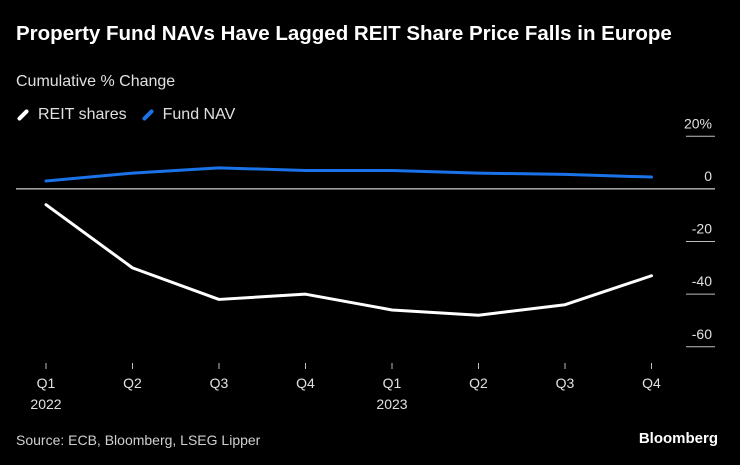 The width and height of the screenshot is (740, 465). I want to click on y-tick-label-2: -20, so click(702, 229).